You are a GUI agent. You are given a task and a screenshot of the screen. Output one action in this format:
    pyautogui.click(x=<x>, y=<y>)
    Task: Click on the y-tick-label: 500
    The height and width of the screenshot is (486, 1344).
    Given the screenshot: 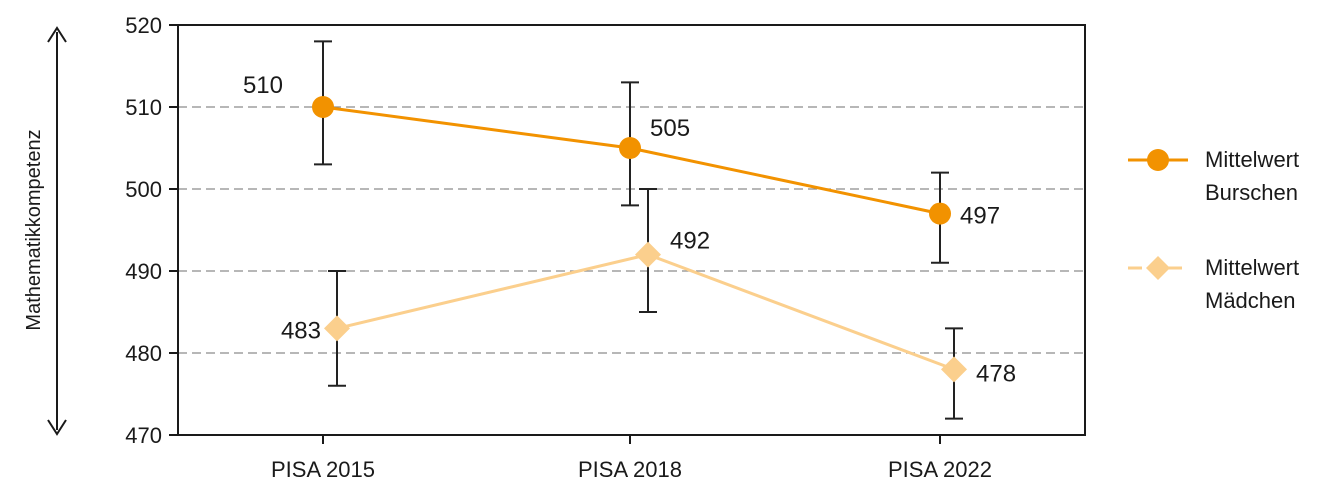 What is the action you would take?
    pyautogui.click(x=143, y=189)
    